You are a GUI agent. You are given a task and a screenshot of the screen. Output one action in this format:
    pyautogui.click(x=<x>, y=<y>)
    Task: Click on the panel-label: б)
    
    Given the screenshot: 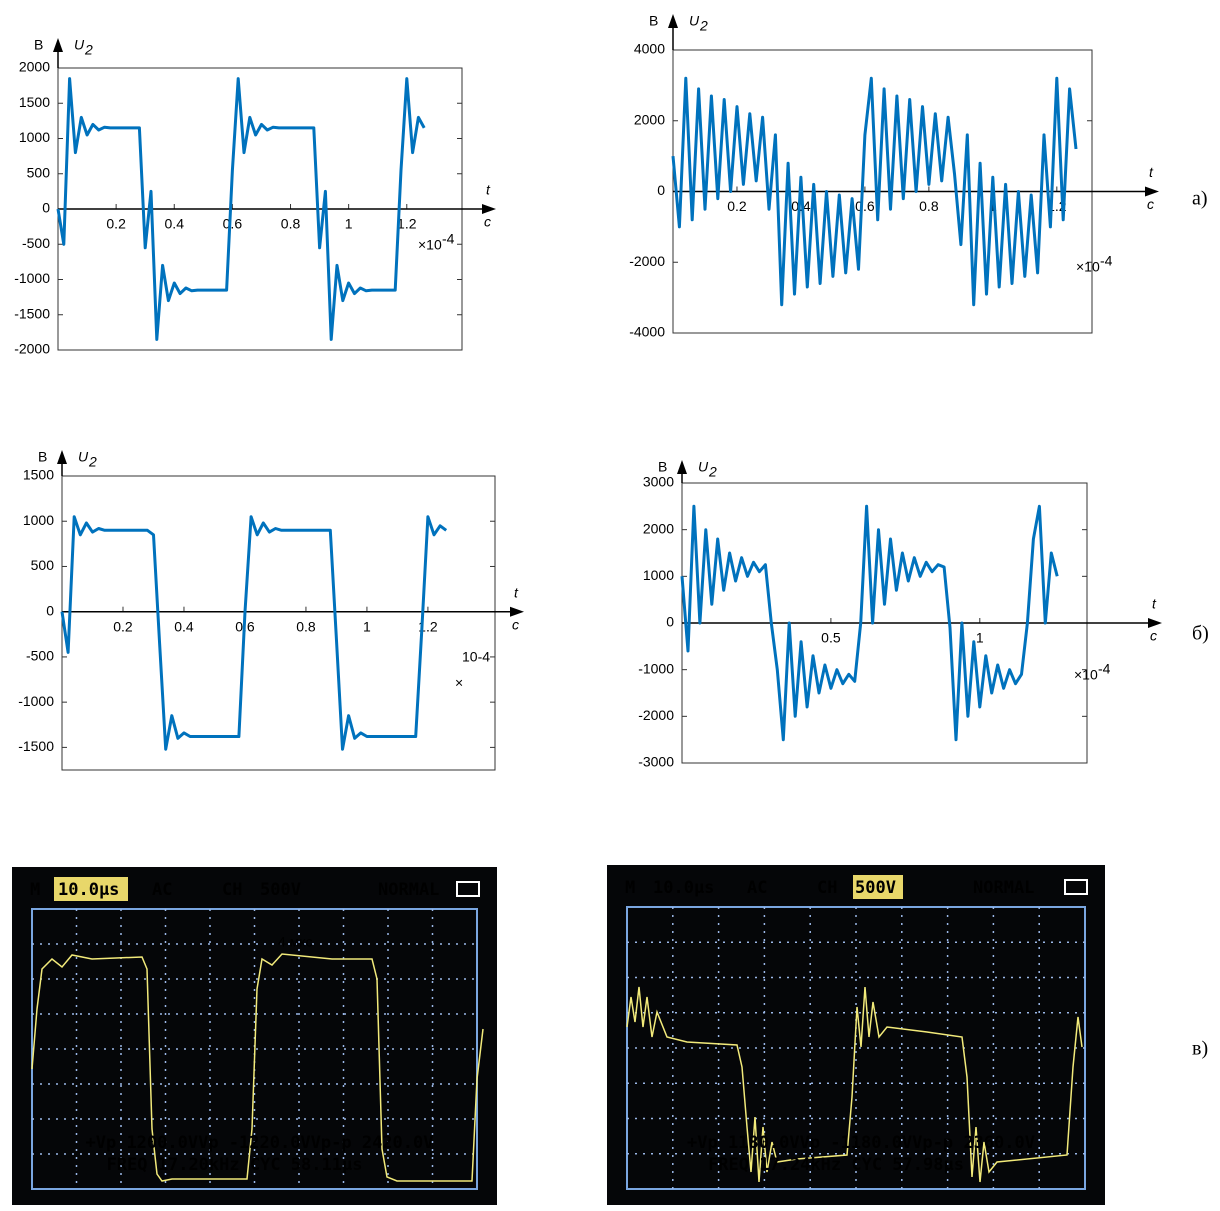 What is the action you would take?
    pyautogui.click(x=1200, y=634)
    